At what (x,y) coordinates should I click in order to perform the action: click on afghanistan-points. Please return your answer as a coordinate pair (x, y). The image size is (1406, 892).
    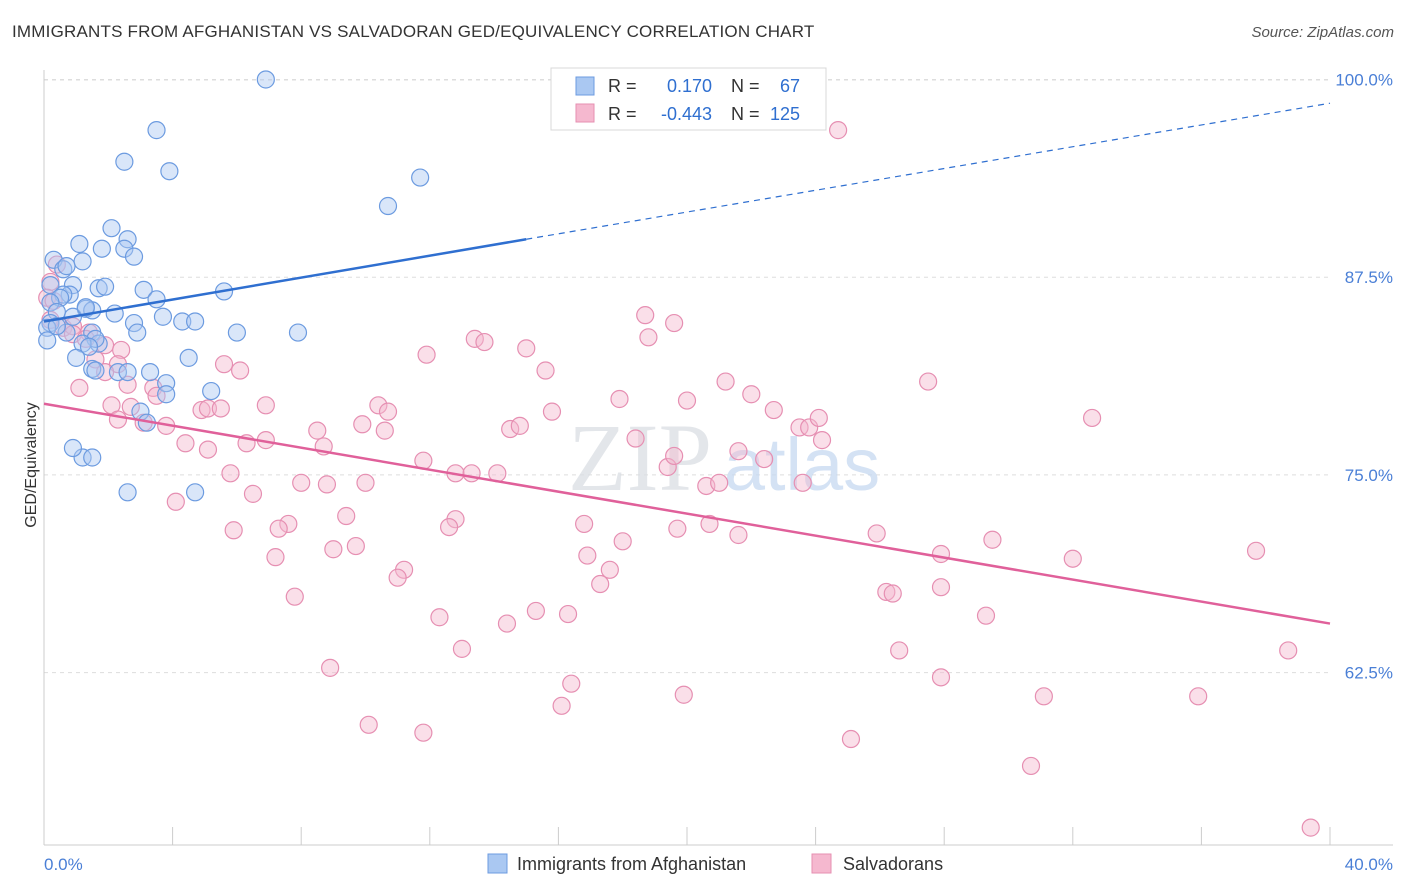
    Looking at the image, I should click on (234, 286).